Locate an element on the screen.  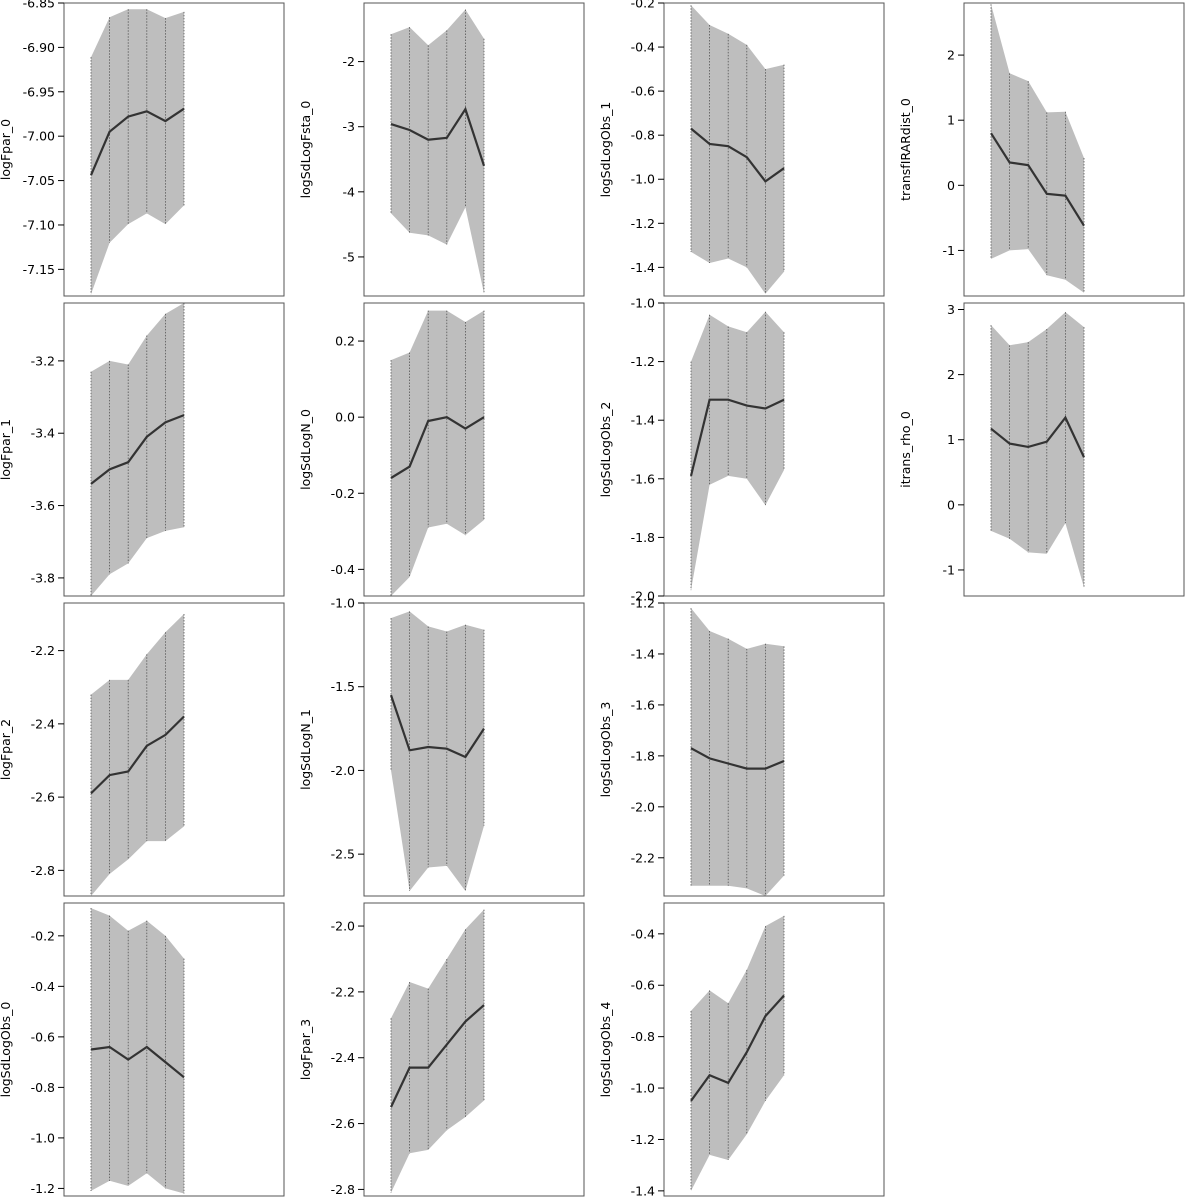
y-axis-label: logSdLogFsta_0 is located at coordinates (305, 150).